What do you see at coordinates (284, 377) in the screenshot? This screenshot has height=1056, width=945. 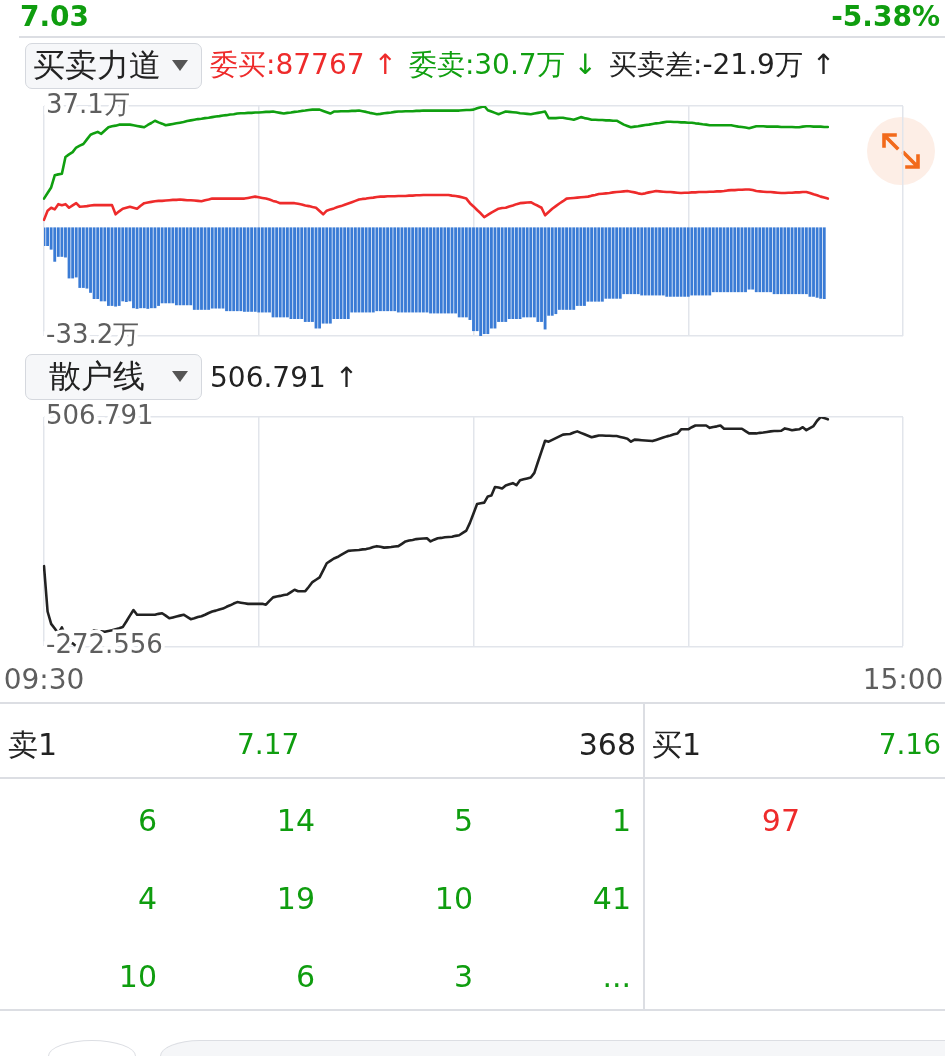 I see `text: 506.791 ↑` at bounding box center [284, 377].